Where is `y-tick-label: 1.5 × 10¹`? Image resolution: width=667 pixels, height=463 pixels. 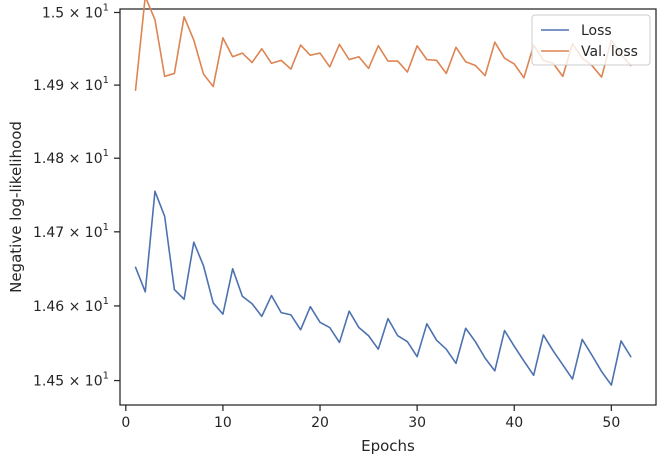
y-tick-label: 1.5 × 10¹ is located at coordinates (75, 11).